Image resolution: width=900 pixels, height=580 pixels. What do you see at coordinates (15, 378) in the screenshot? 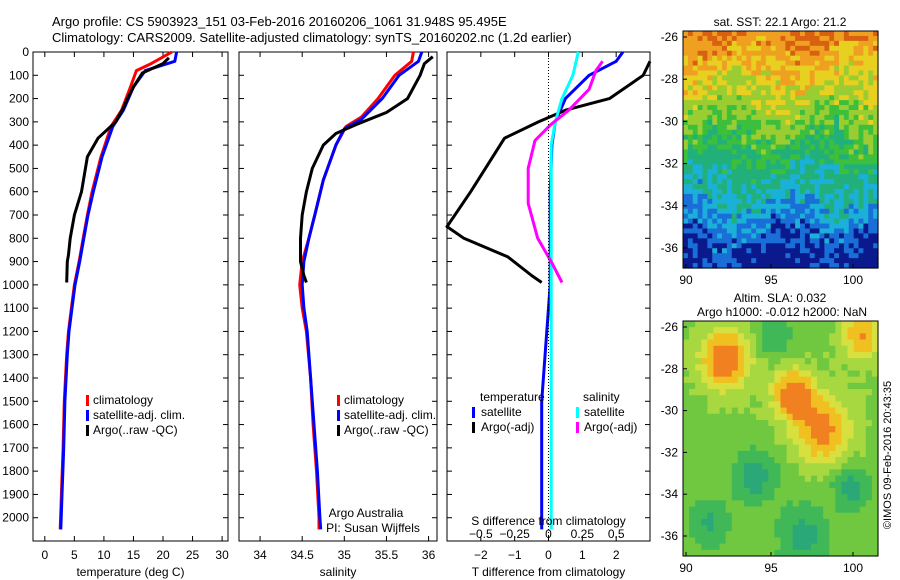
I see `depth-tick-label: 1400` at bounding box center [15, 378].